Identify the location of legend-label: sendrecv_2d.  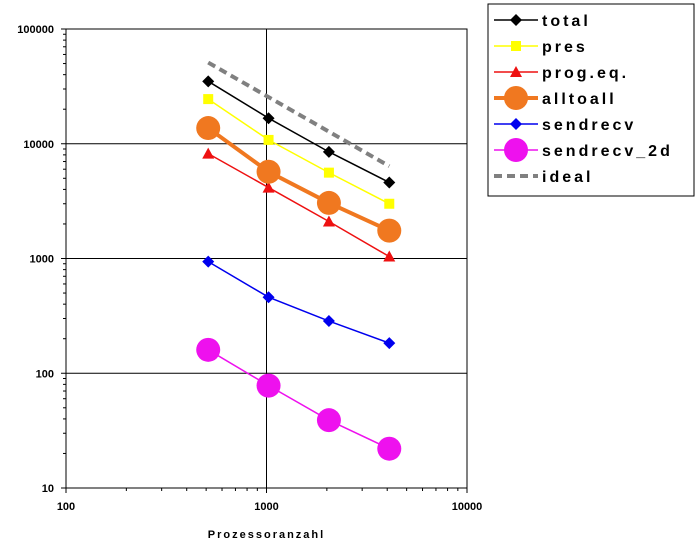
(607, 151).